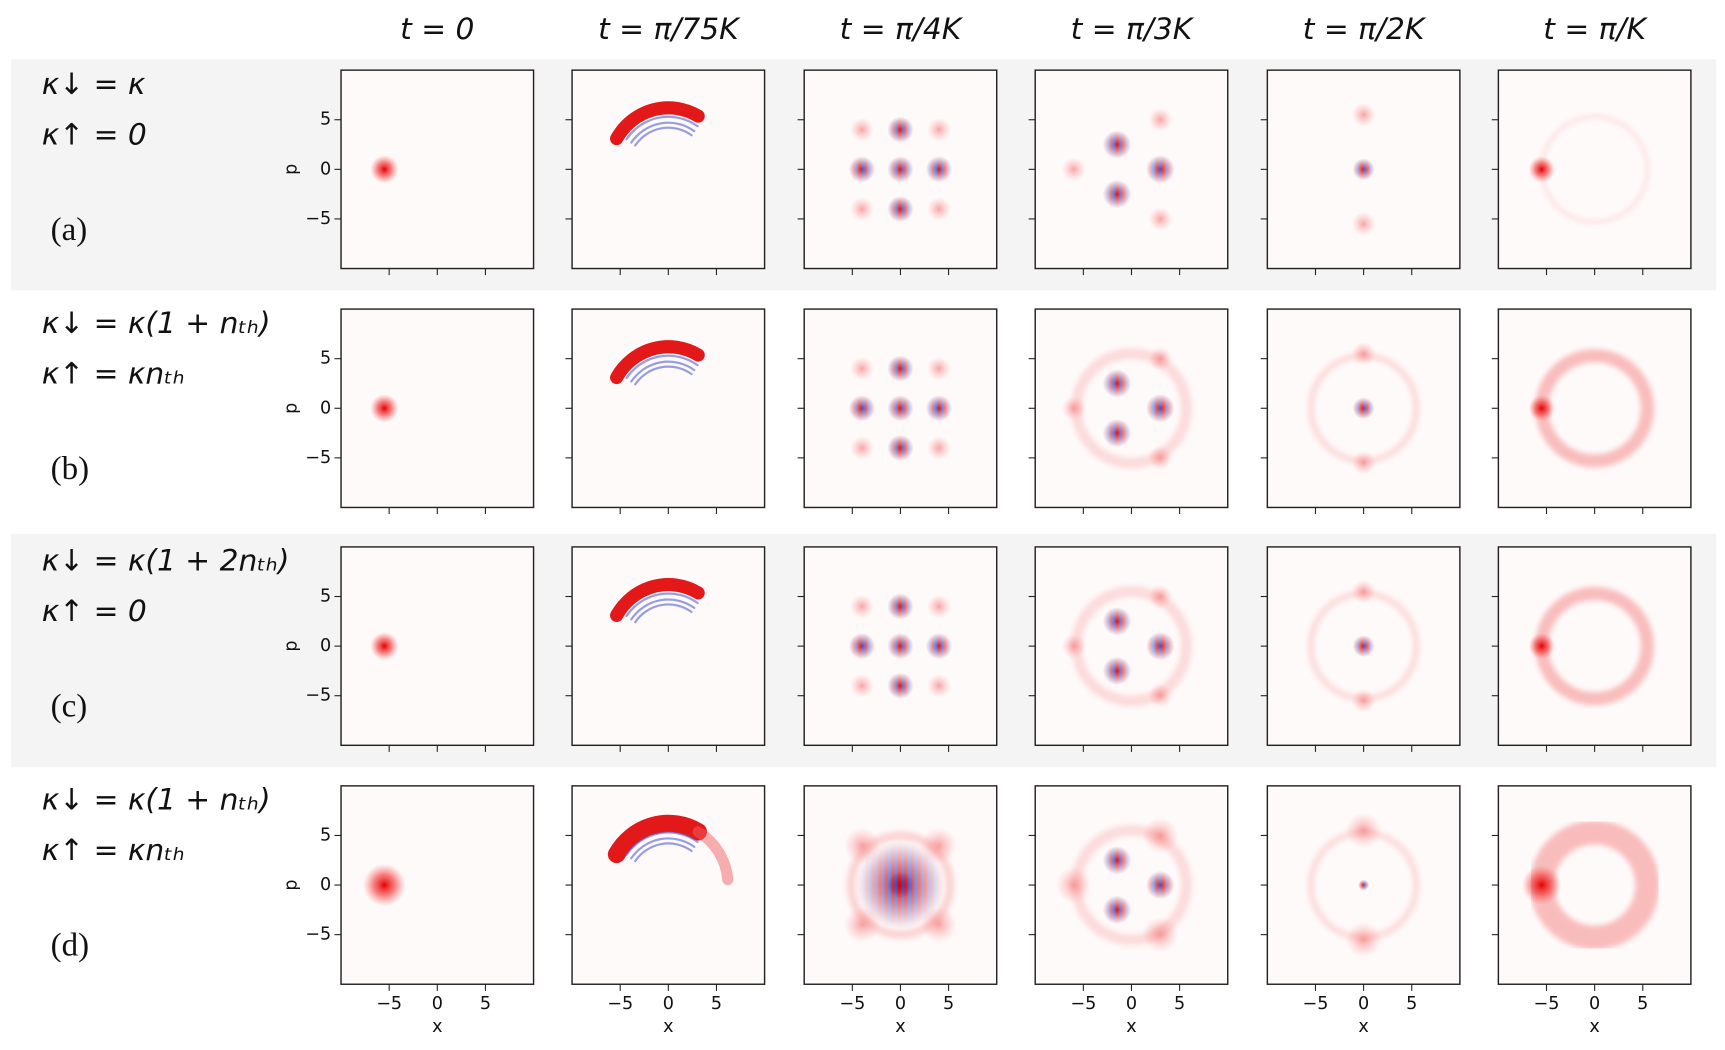 Image resolution: width=1725 pixels, height=1050 pixels. Describe the element at coordinates (1365, 28) in the screenshot. I see `column-title: t = π/2K` at that location.